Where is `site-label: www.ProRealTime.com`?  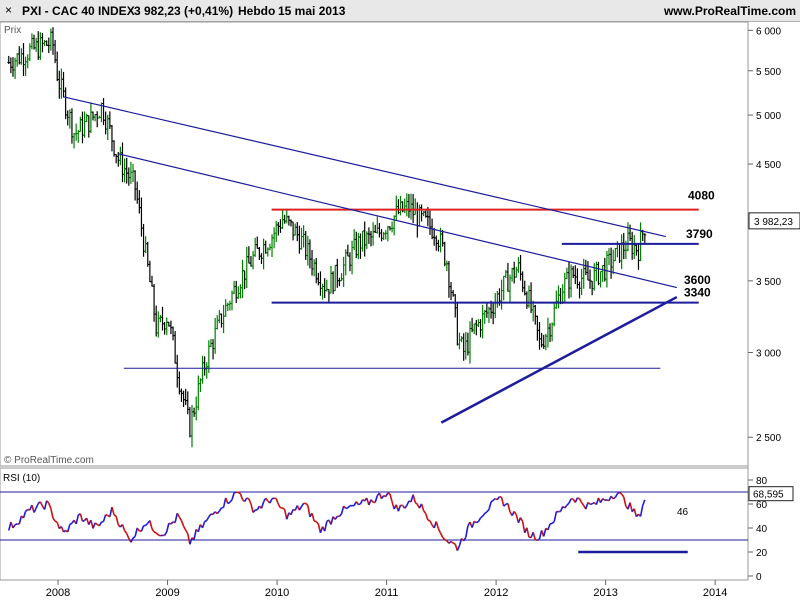
site-label: www.ProRealTime.com is located at coordinates (729, 11).